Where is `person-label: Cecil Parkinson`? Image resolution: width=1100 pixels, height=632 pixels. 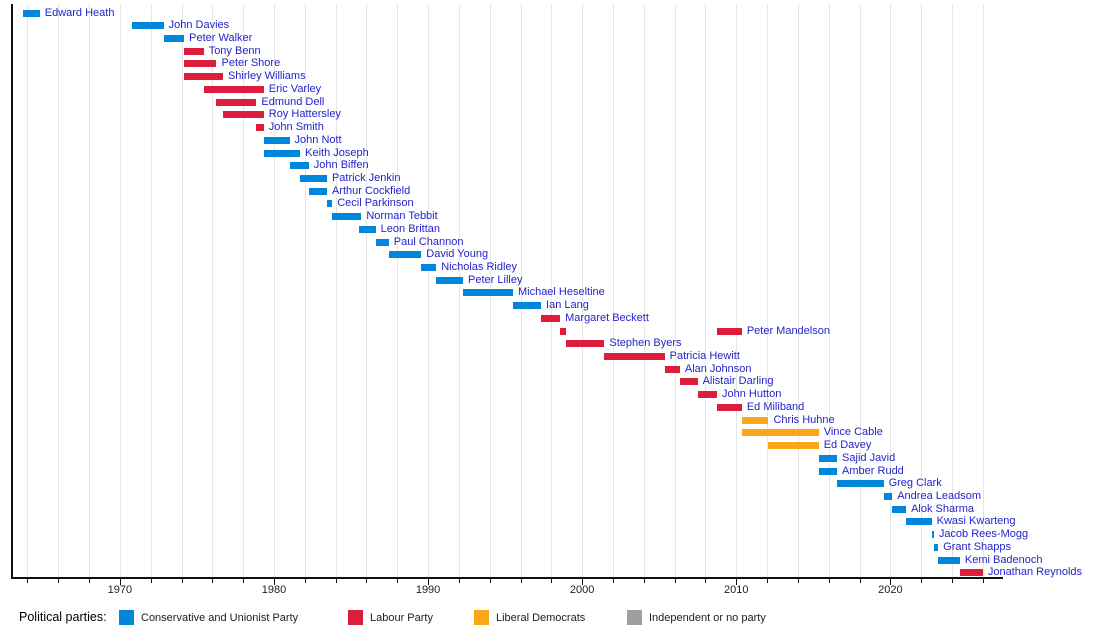 person-label: Cecil Parkinson is located at coordinates (375, 203).